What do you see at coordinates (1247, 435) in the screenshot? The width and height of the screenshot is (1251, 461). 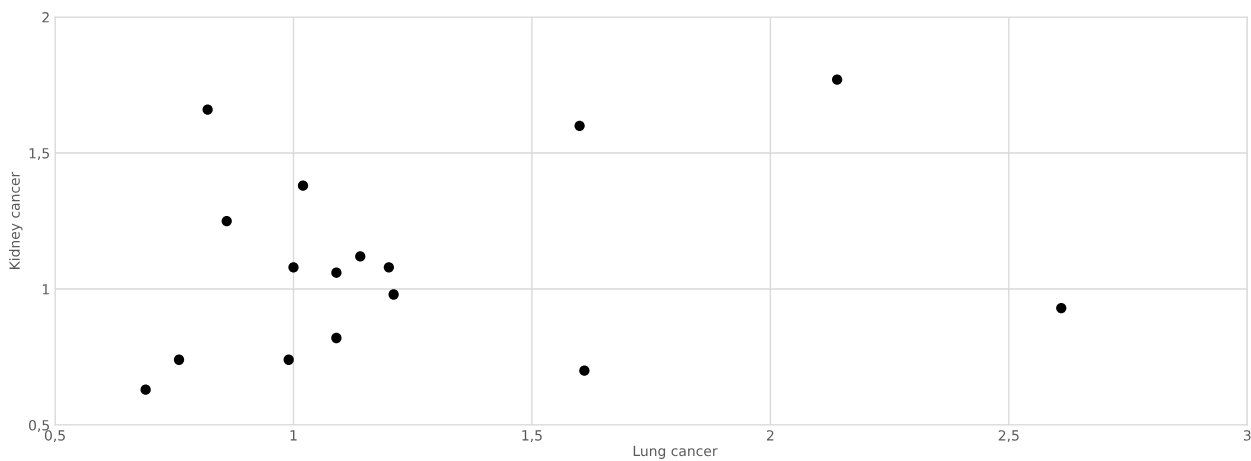 I see `x-tick-label: 3` at bounding box center [1247, 435].